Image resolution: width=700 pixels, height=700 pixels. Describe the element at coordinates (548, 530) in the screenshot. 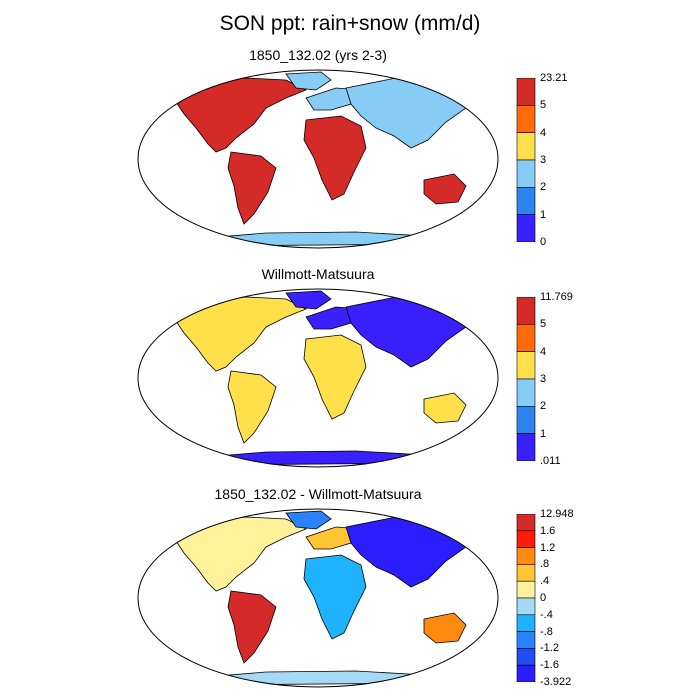

I see `colorbar-label: 1.6` at that location.